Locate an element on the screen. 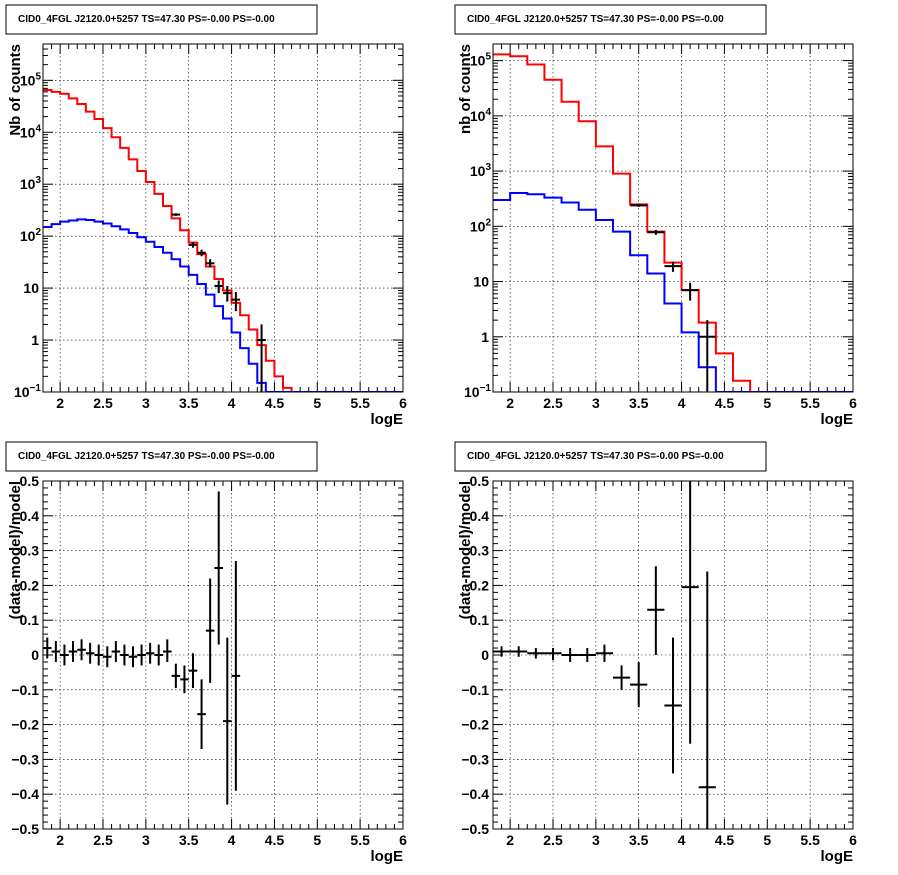 Image resolution: width=898 pixels, height=875 pixels. x-tick-label: 5.5 is located at coordinates (810, 403).